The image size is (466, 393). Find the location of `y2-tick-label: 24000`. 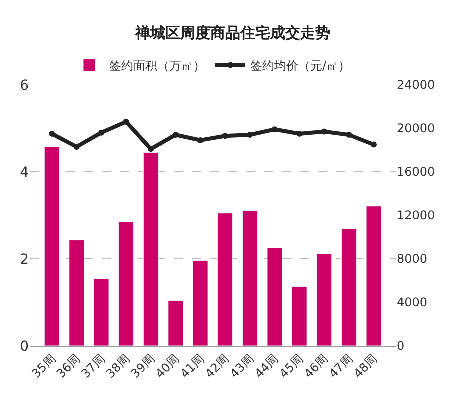

y2-tick-label: 24000 is located at coordinates (416, 85).